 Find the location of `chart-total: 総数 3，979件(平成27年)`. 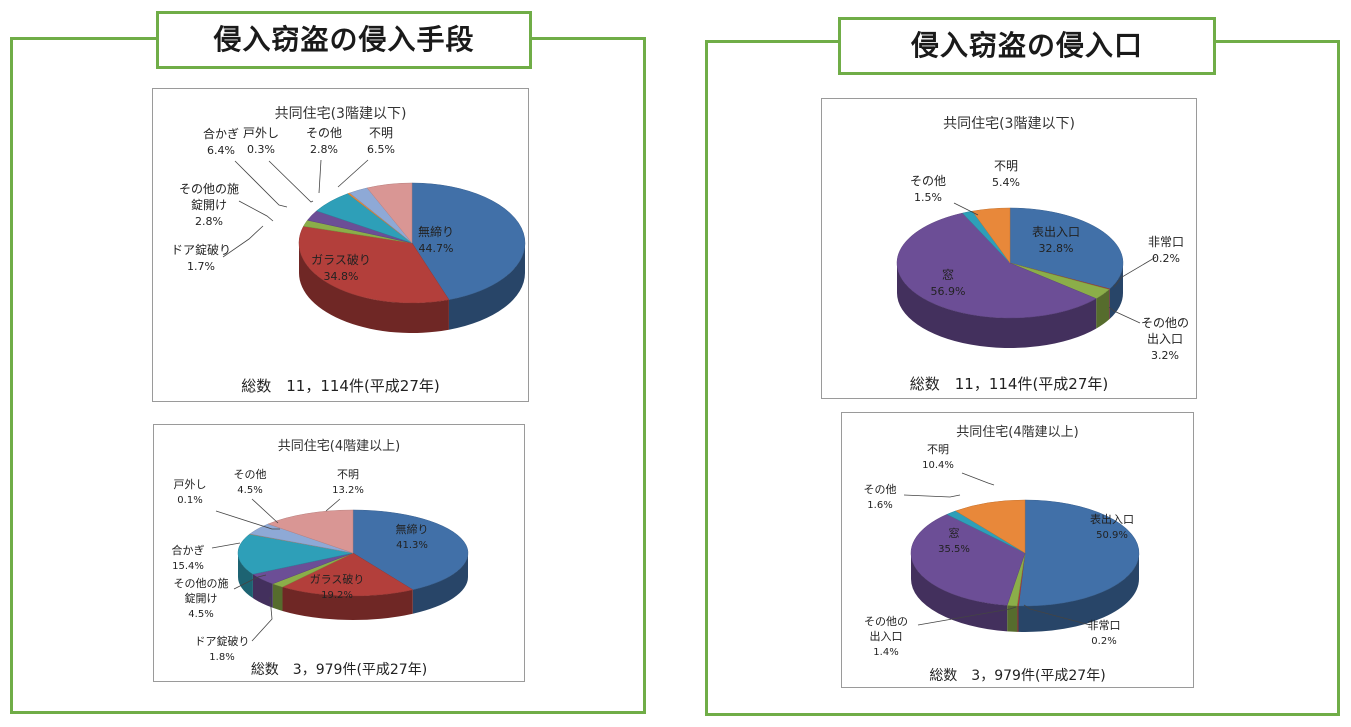

chart-total: 総数 3，979件(平成27年) is located at coordinates (339, 670).